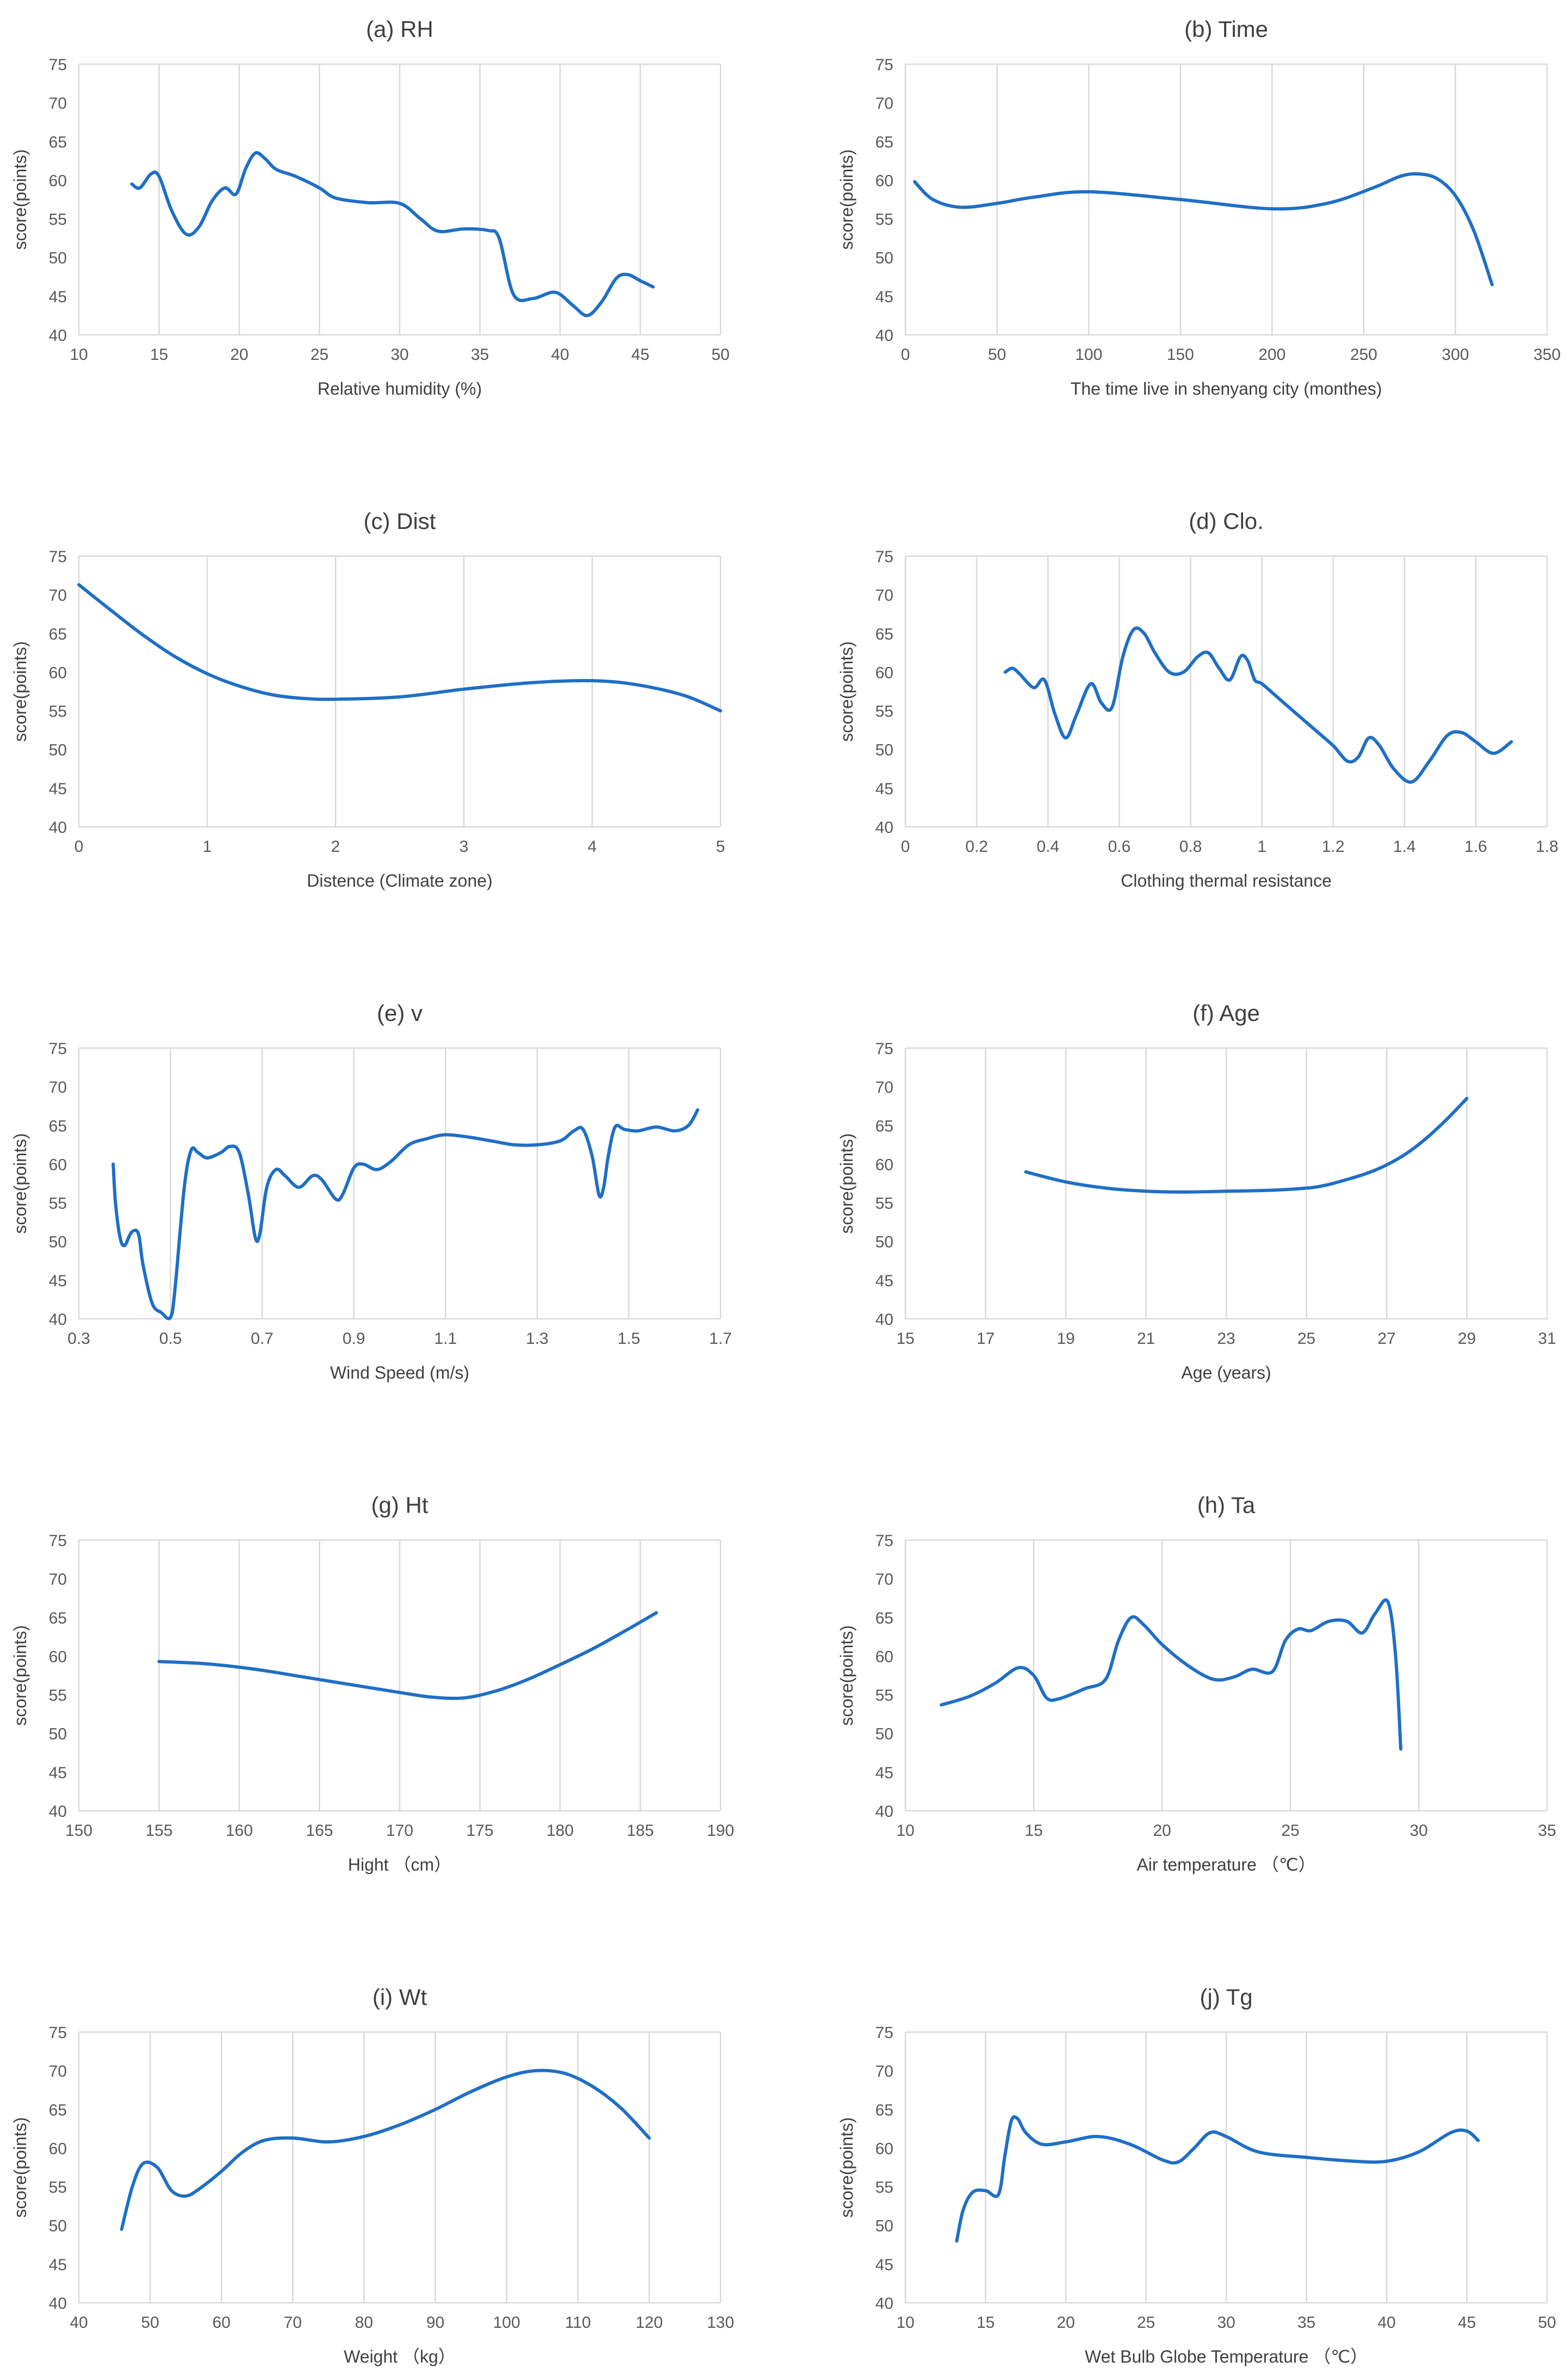 The image size is (1565, 2380). I want to click on x-tick-label: 0.7, so click(262, 1339).